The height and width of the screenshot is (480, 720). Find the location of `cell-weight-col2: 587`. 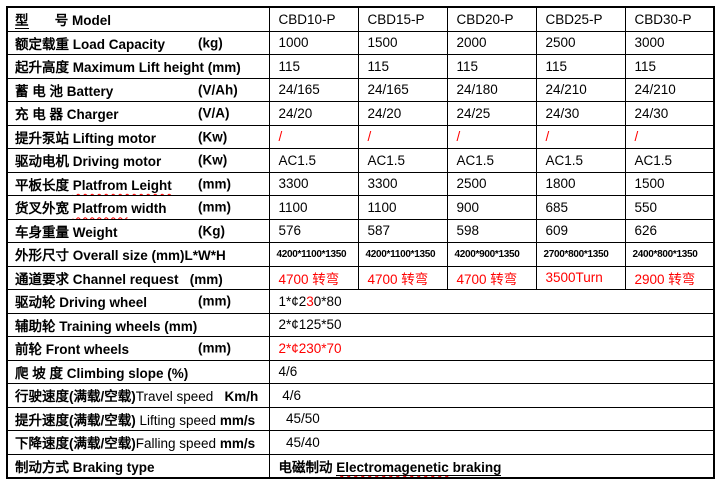

cell-weight-col2: 587 is located at coordinates (402, 230).